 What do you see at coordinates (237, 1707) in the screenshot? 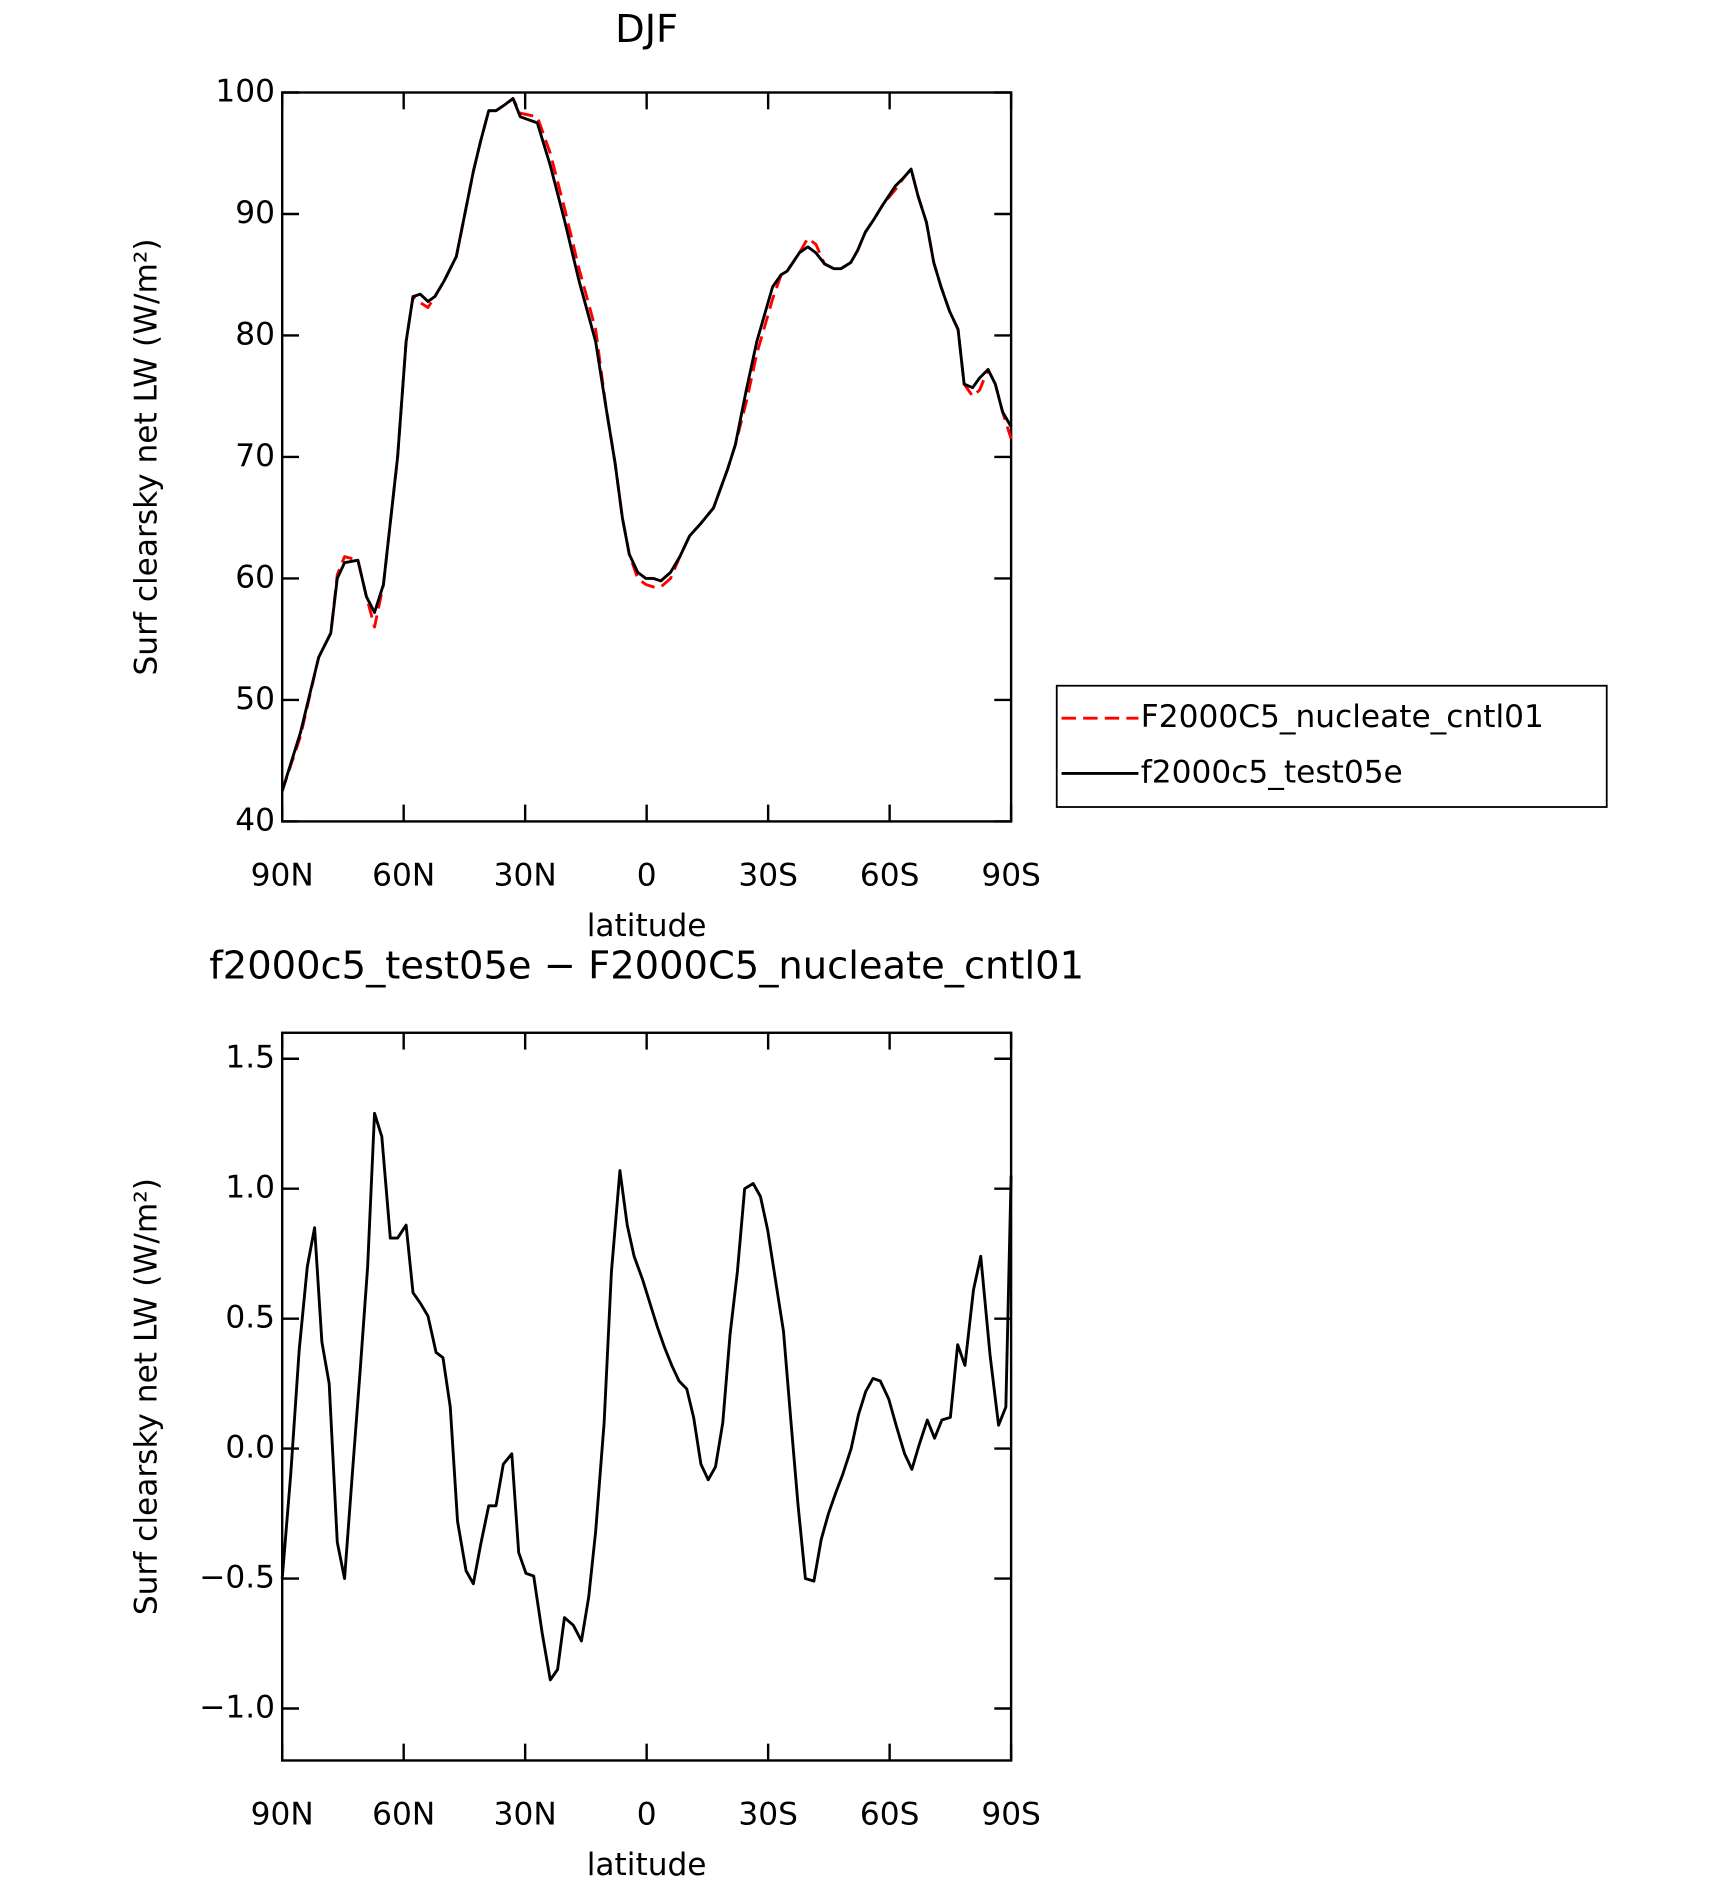
I see `y-tick-label: −1.0` at bounding box center [237, 1707].